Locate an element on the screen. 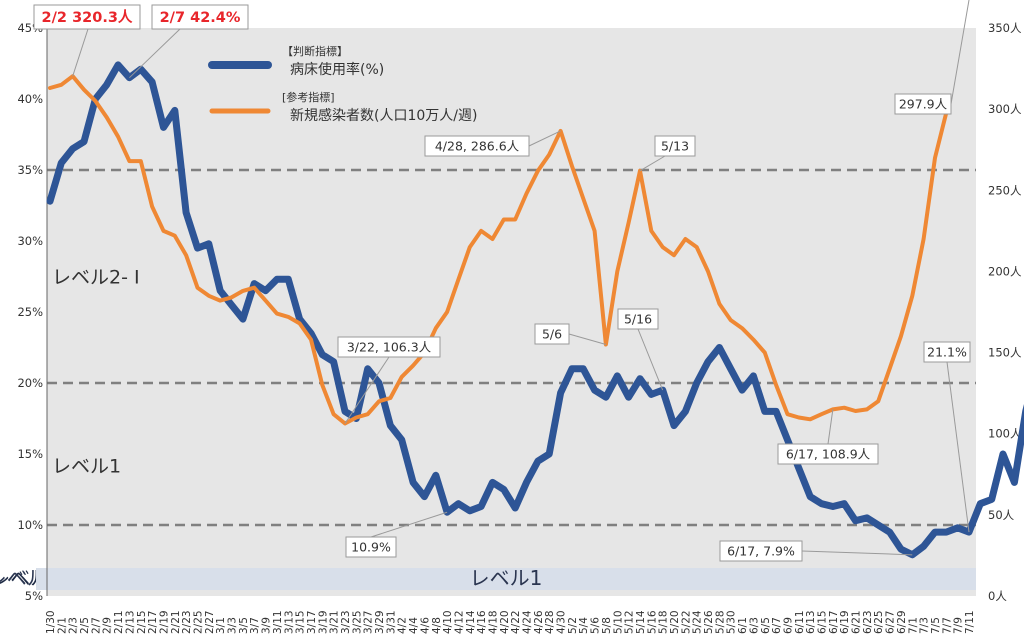  x-tick-label: 3/9 is located at coordinates (267, 625).